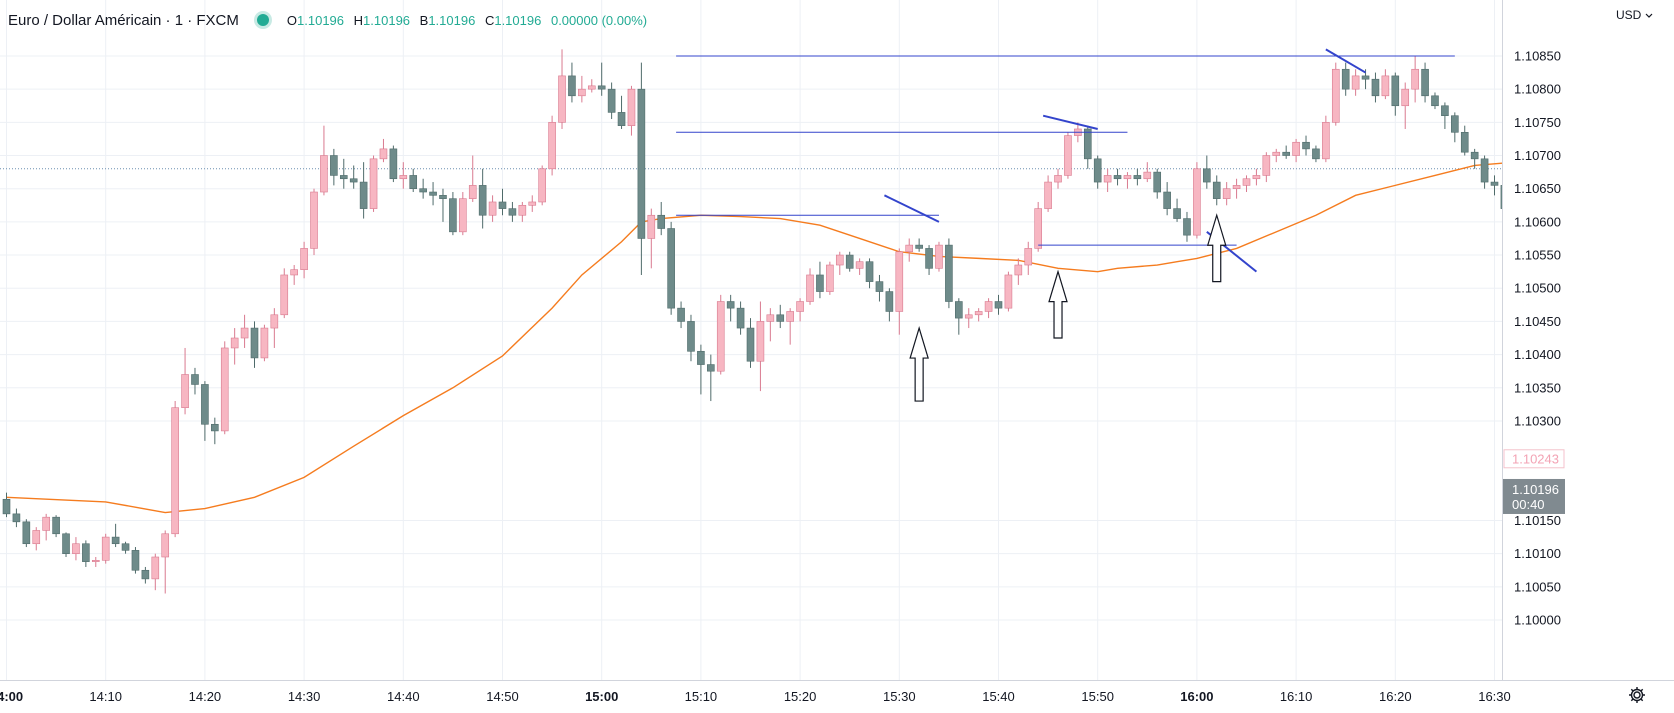 This screenshot has height=713, width=1674. What do you see at coordinates (489, 20) in the screenshot?
I see `close-label: C` at bounding box center [489, 20].